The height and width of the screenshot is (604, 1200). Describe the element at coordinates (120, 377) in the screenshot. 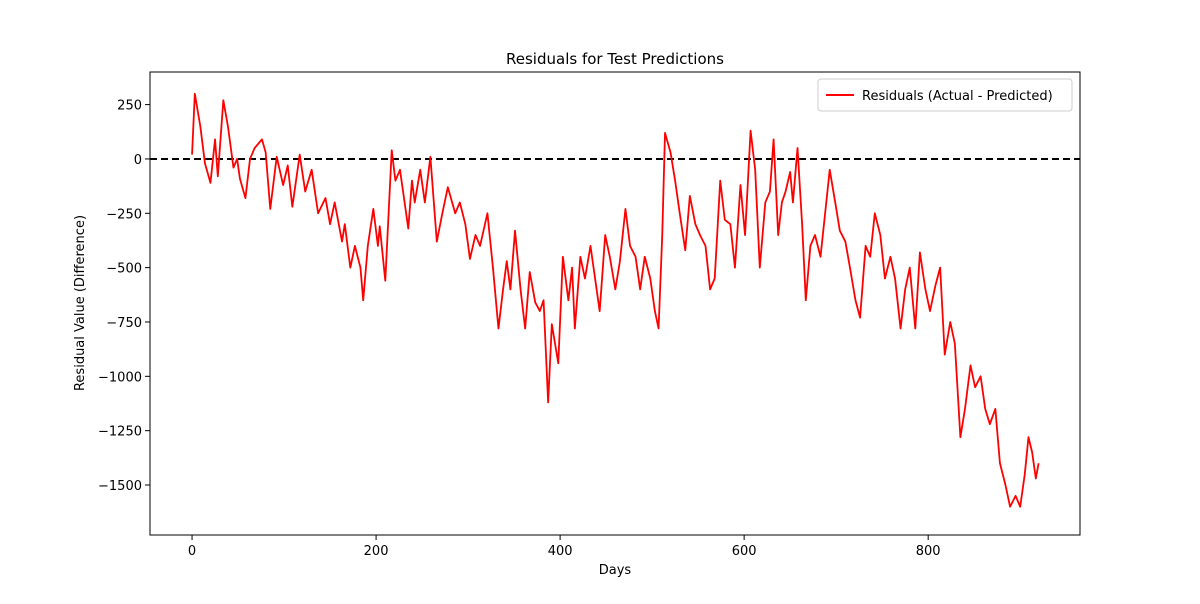

I see `y-tick-label: −1000` at that location.